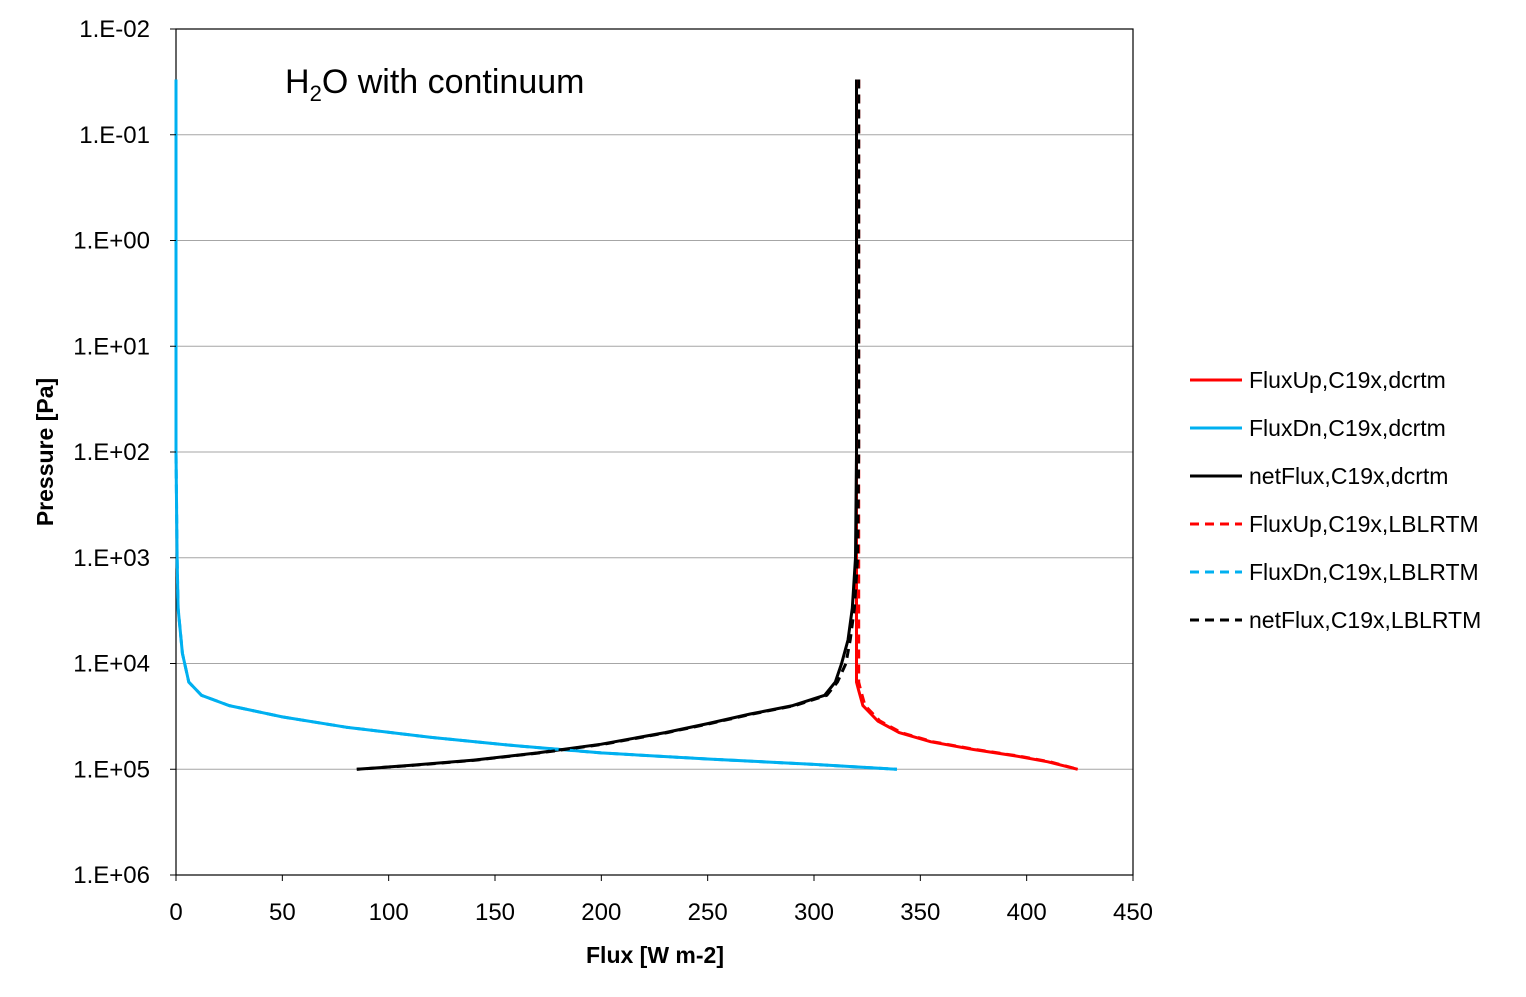 This screenshot has width=1526, height=997. I want to click on x-tick-label: 450, so click(1133, 912).